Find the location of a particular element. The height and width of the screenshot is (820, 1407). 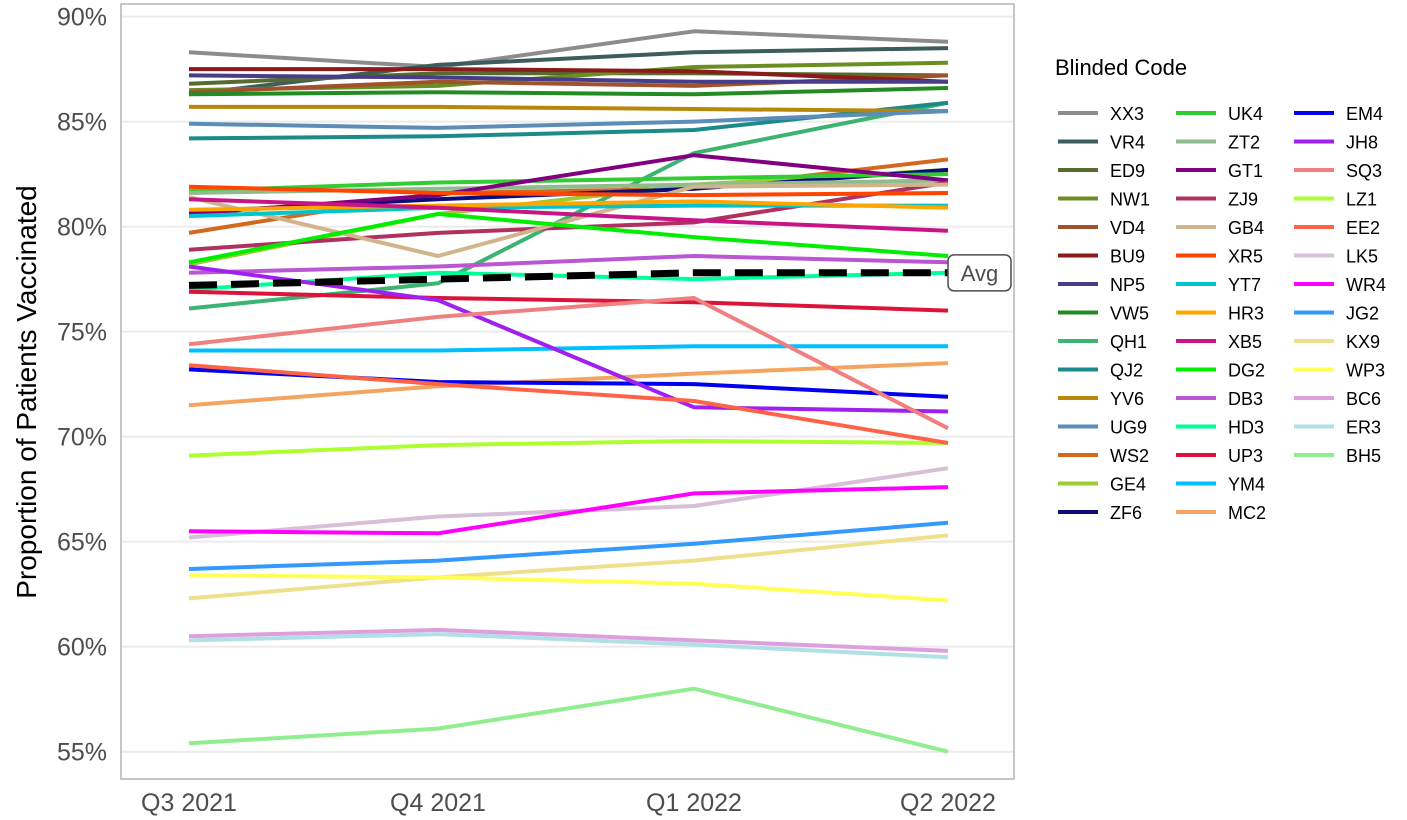

series-line-xb5 is located at coordinates (568, 215).